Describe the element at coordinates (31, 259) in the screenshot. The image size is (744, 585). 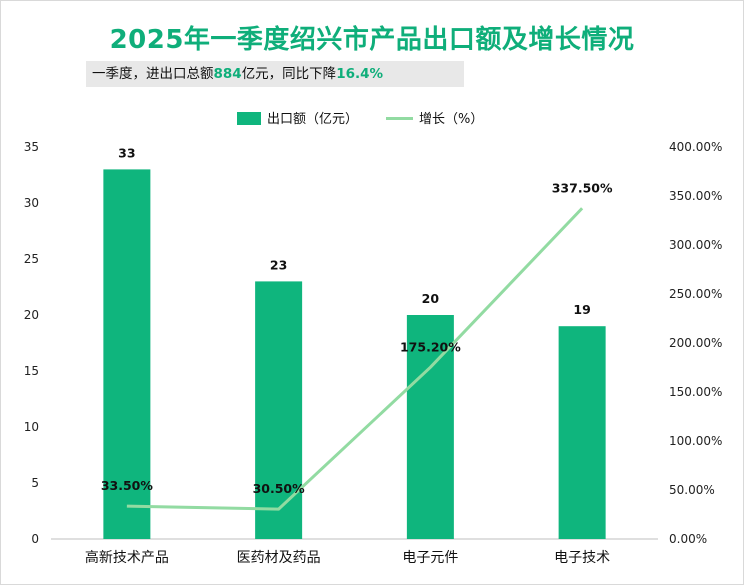
I see `y-left-tick-label: 25` at that location.